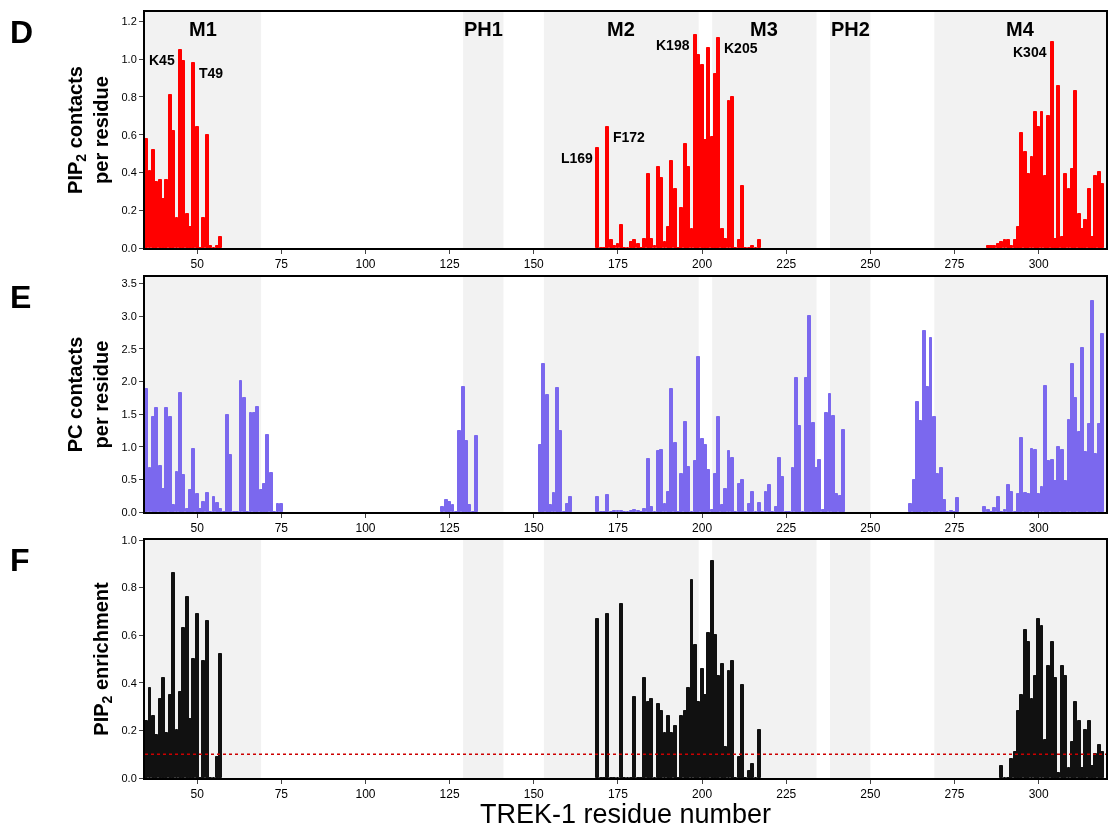 The height and width of the screenshot is (829, 1110). Describe the element at coordinates (449, 528) in the screenshot. I see `x-tick-label: 125` at that location.